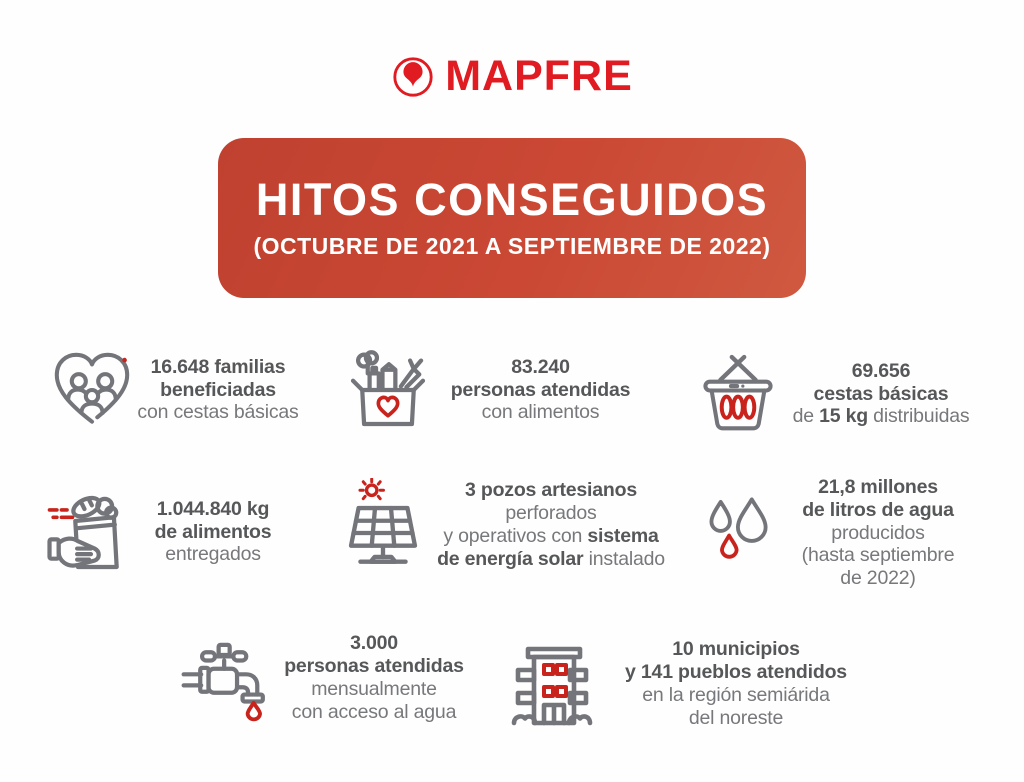  I want to click on stat-text-line: 21,8 millones, so click(878, 487).